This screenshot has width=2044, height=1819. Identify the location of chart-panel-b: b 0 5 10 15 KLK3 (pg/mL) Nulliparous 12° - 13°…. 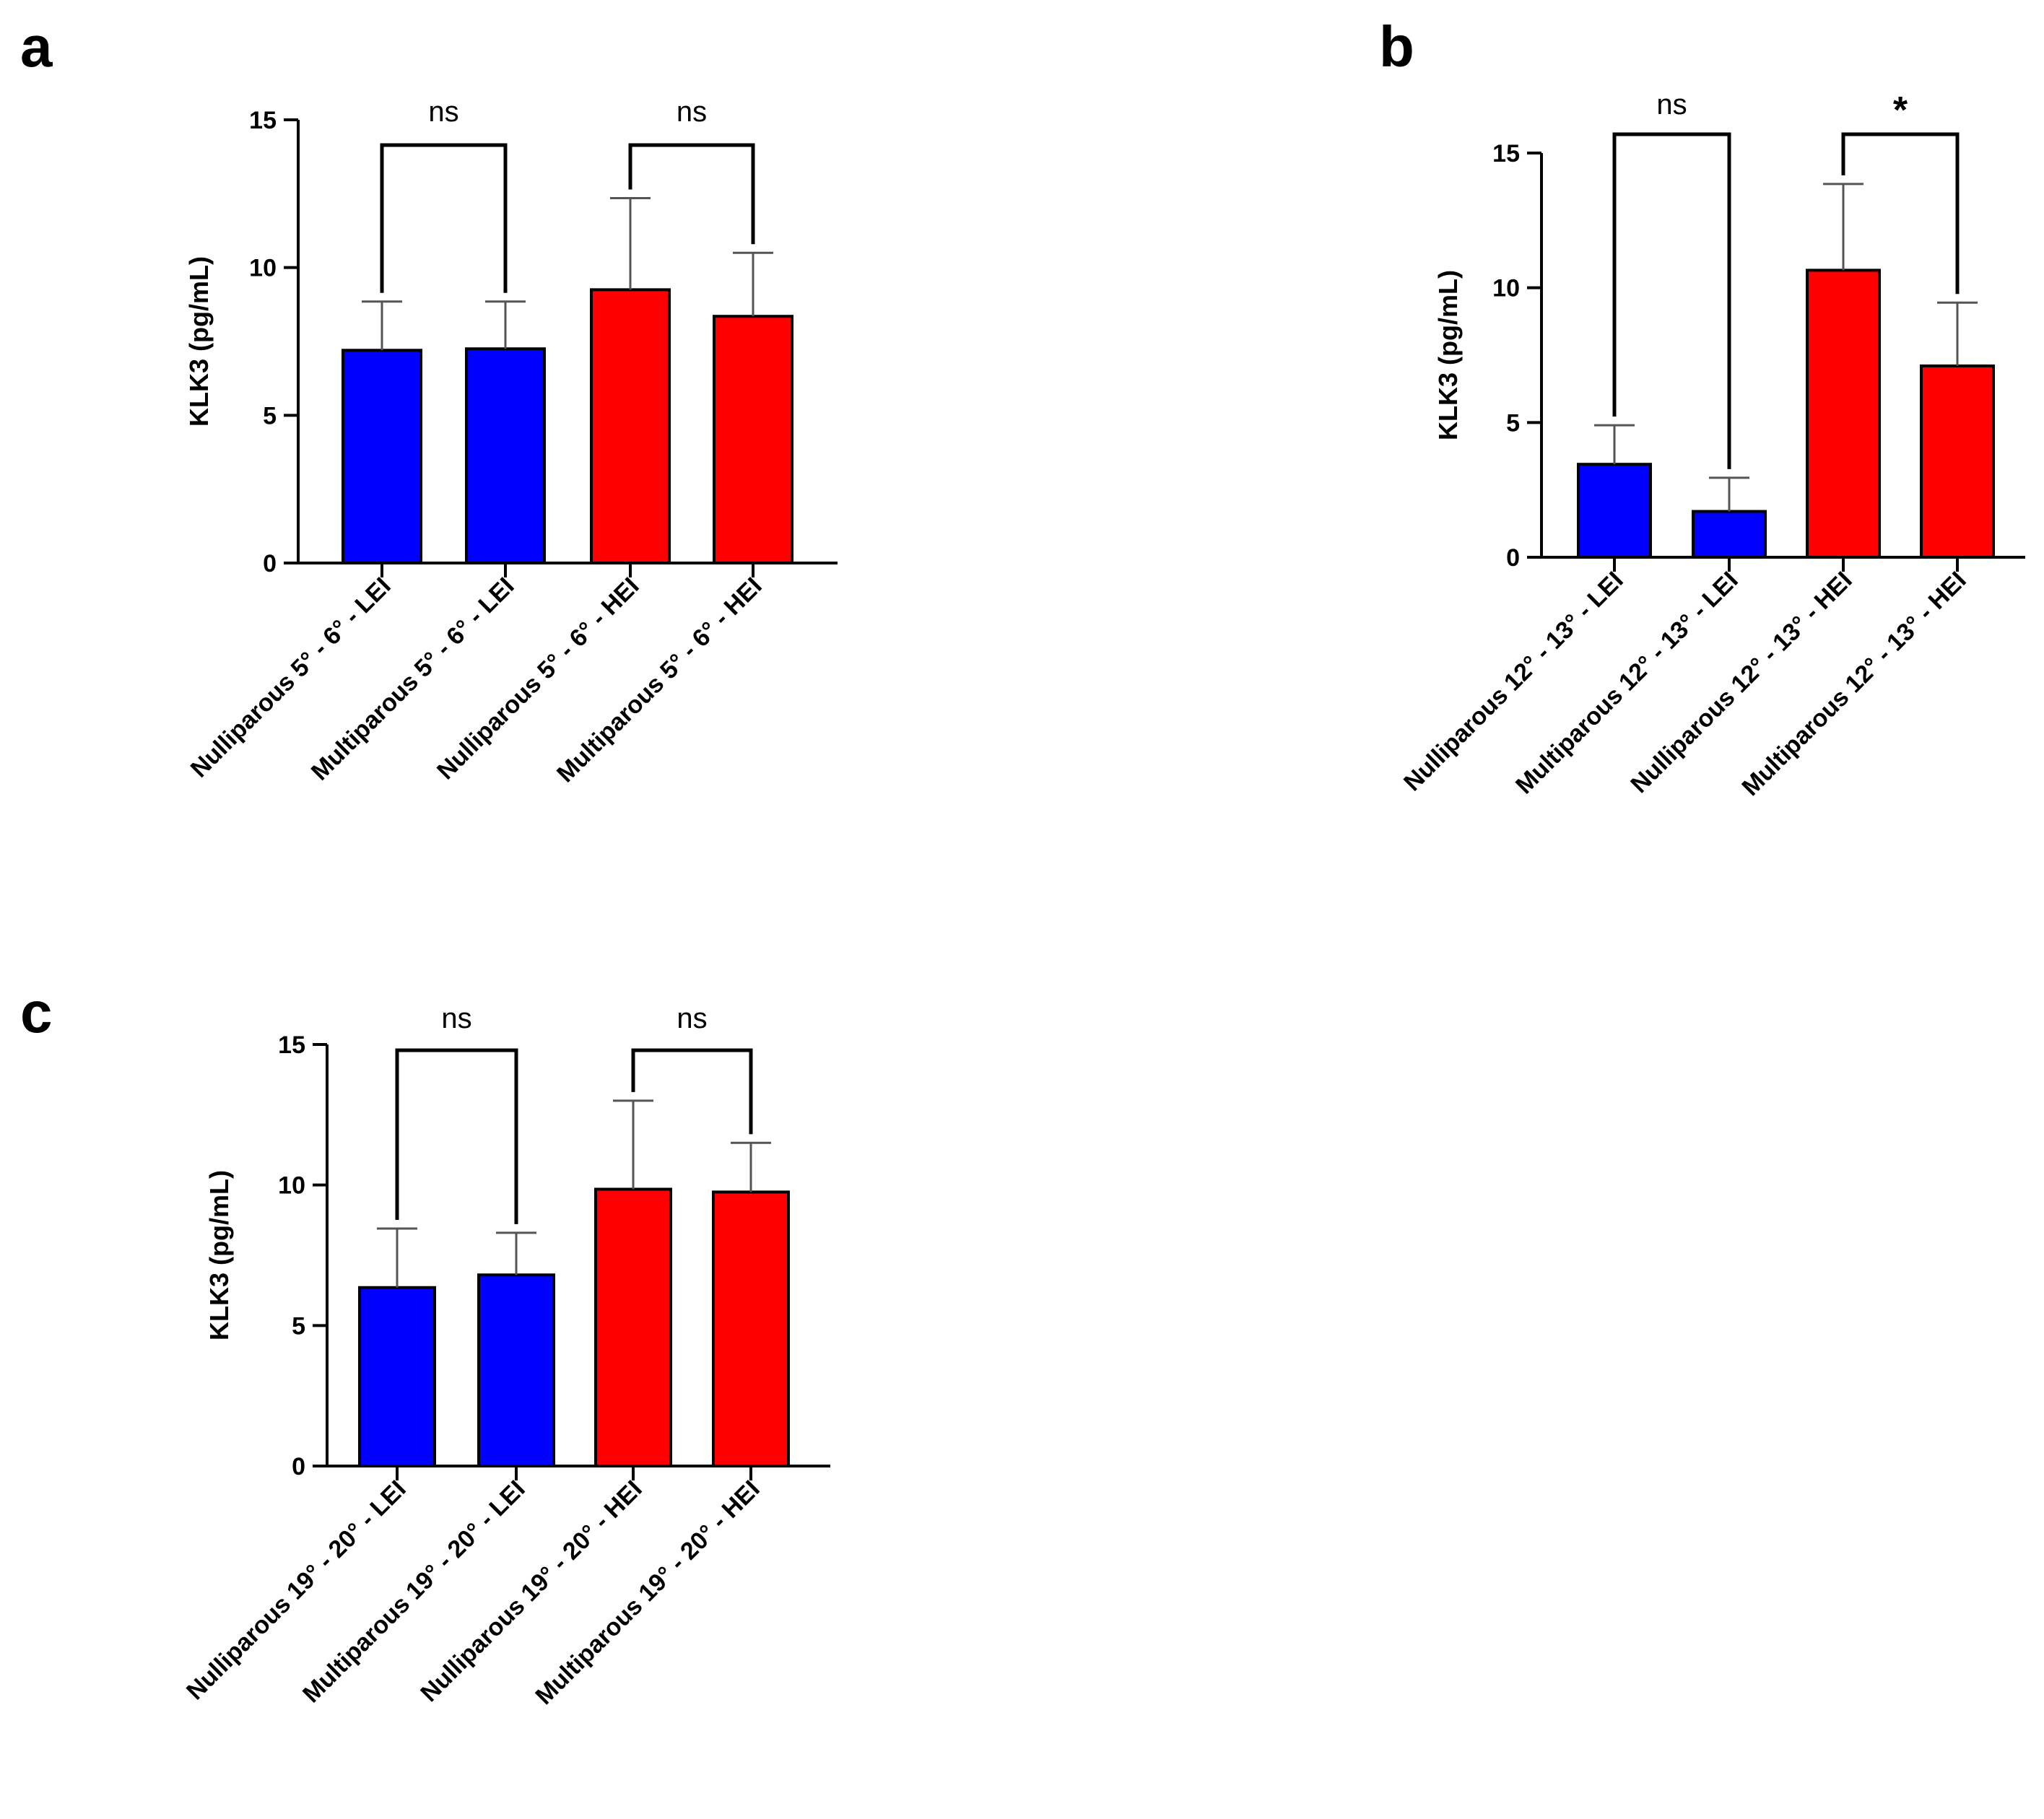
(1702, 407).